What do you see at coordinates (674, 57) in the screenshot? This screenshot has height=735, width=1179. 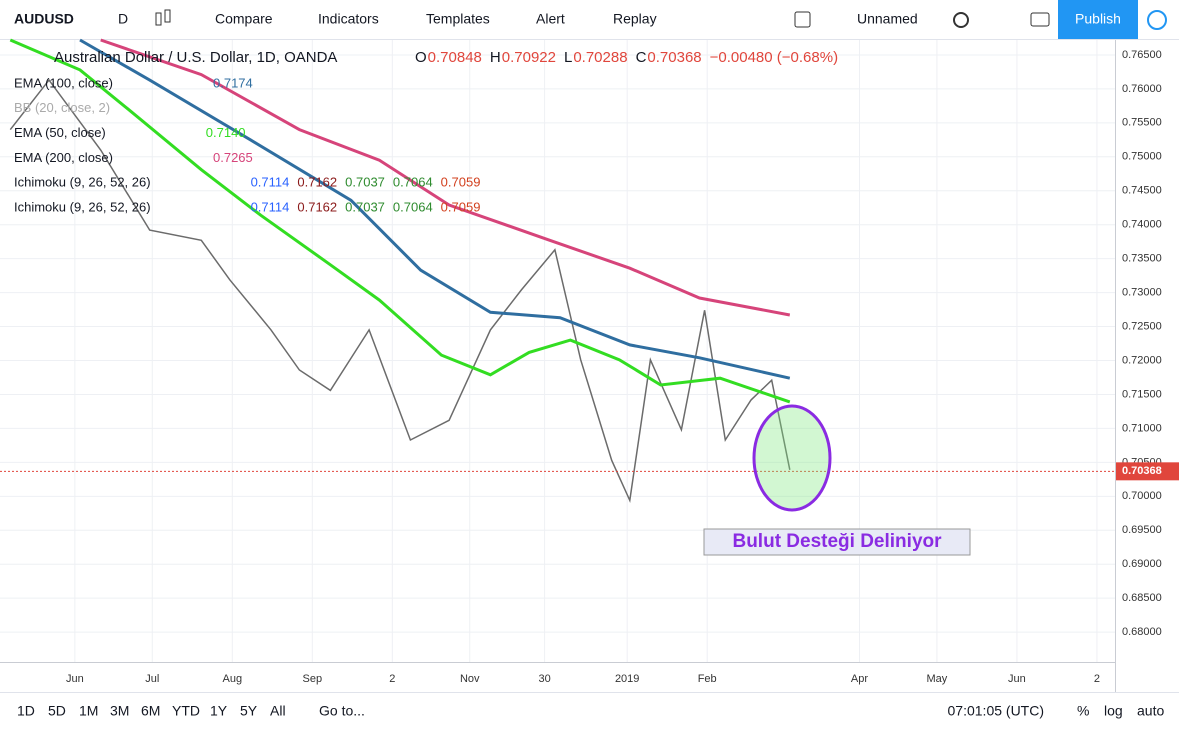 I see `ohlc-value: 0.70368` at bounding box center [674, 57].